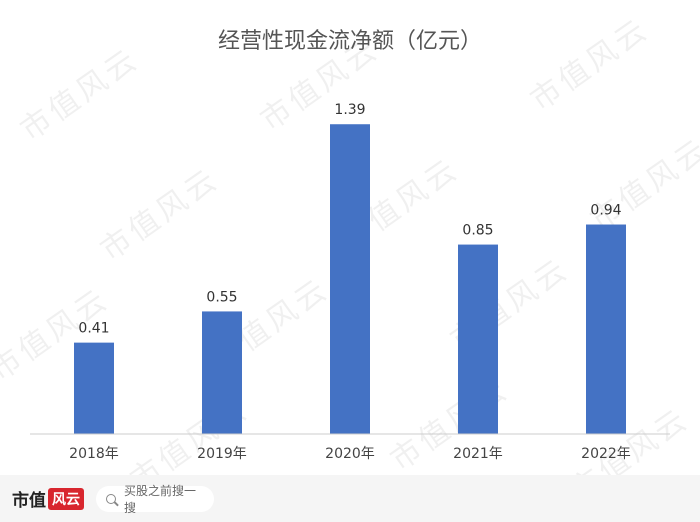  I want to click on x-tick-label-2019年: 2019年, so click(222, 454).